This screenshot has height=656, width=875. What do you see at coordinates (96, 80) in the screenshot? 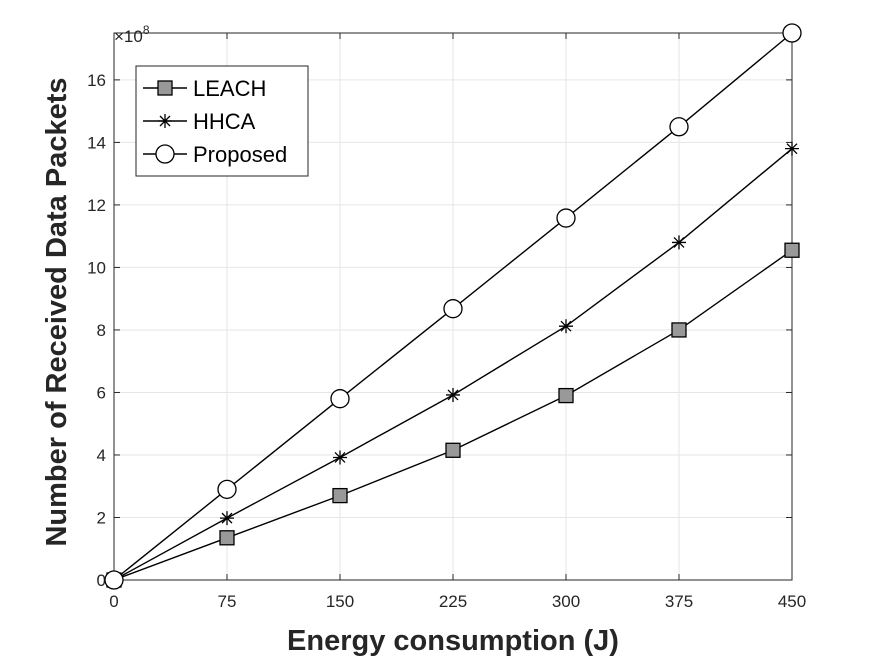
I see `y-tick-label: 16` at bounding box center [96, 80].